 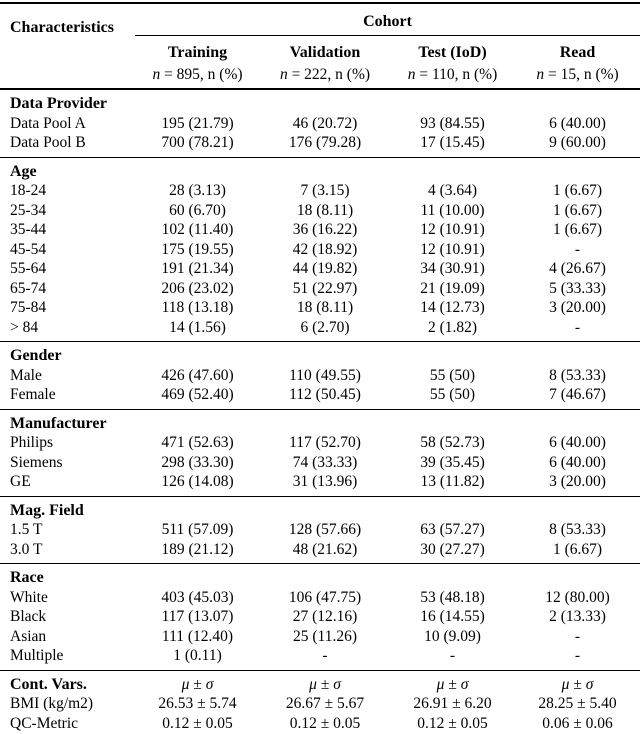 I want to click on sample-size-training: n = 895, n (%), so click(x=197, y=76).